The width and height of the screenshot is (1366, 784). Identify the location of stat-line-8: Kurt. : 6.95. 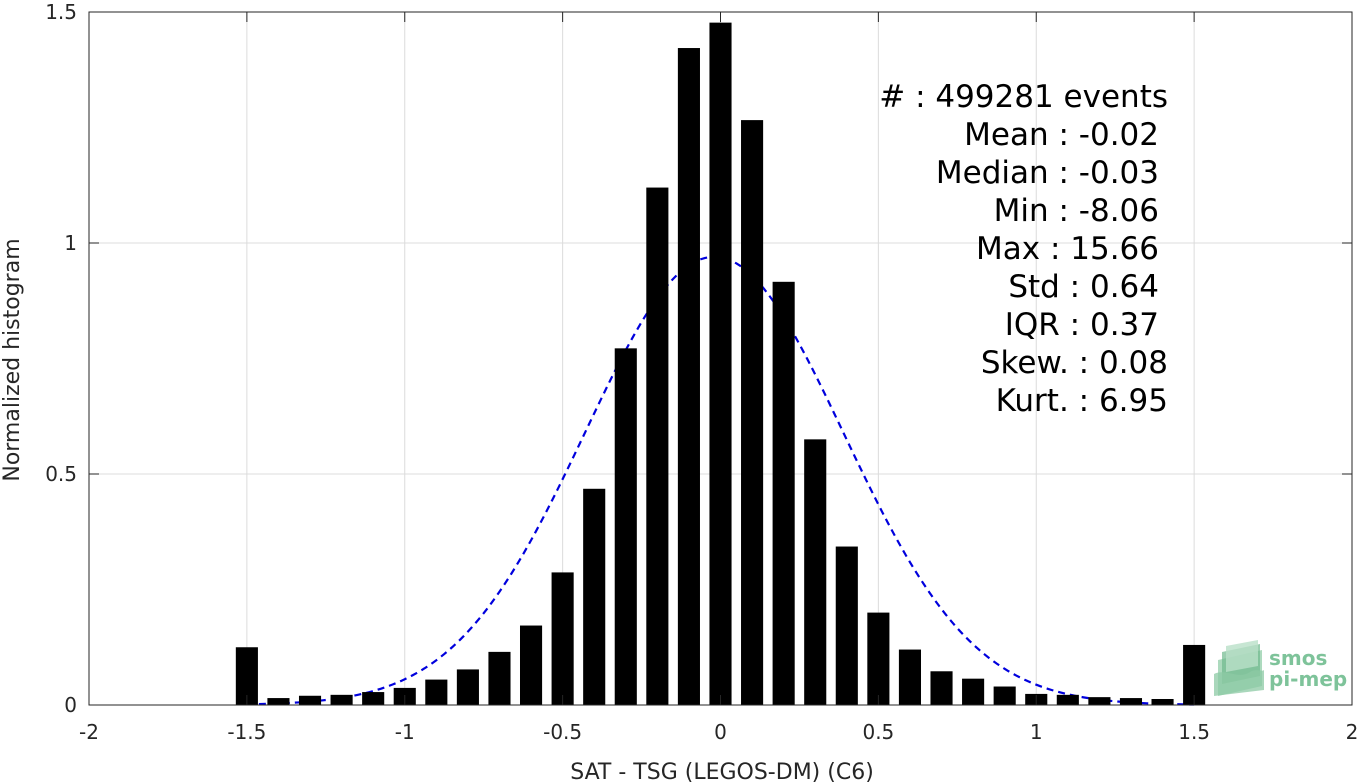
(1082, 401).